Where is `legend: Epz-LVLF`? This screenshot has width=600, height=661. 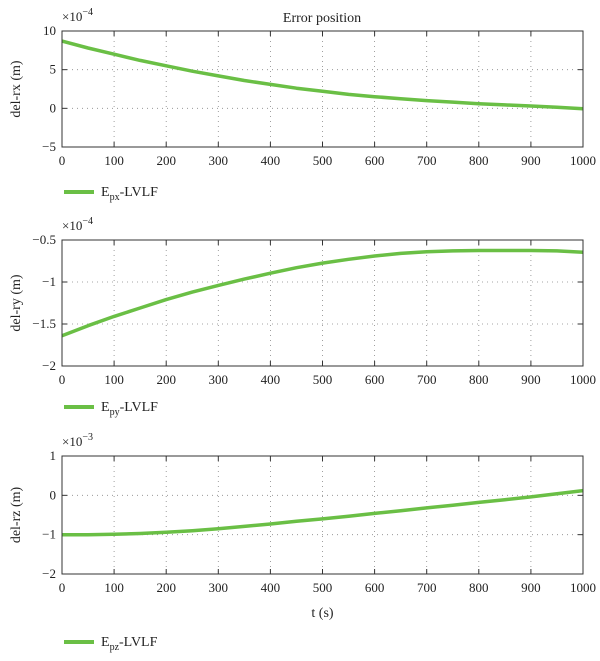 legend: Epz-LVLF is located at coordinates (111, 644).